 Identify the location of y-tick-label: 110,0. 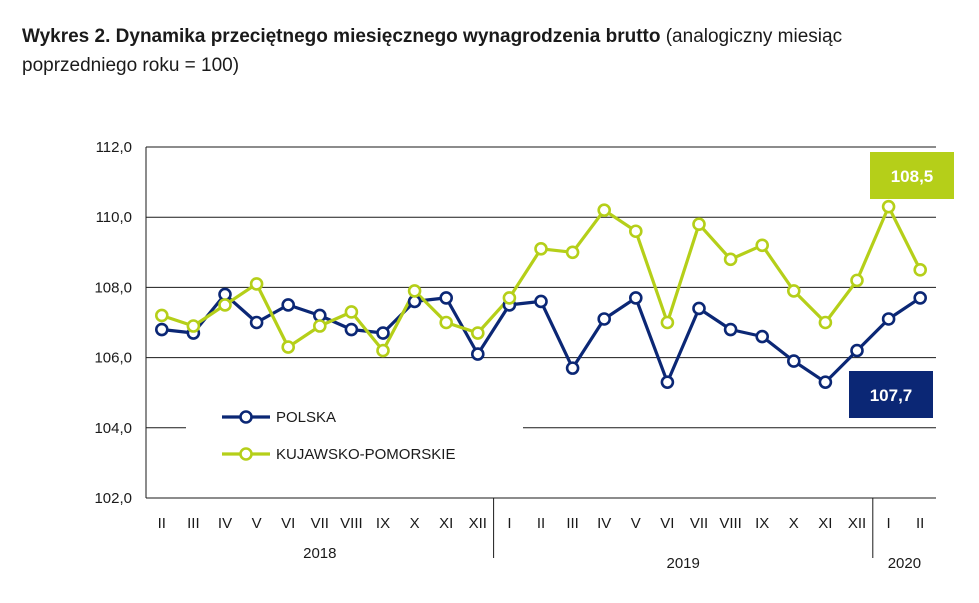
(114, 217).